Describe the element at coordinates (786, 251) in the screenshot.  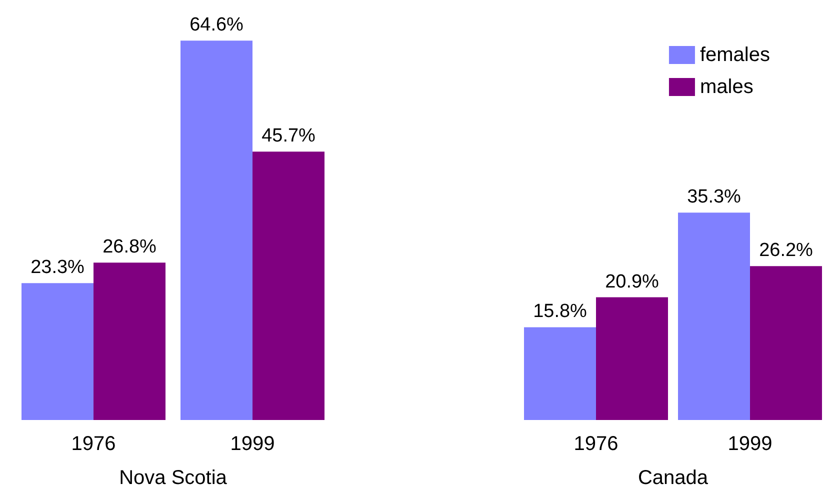
I see `data-label: 26.2%` at that location.